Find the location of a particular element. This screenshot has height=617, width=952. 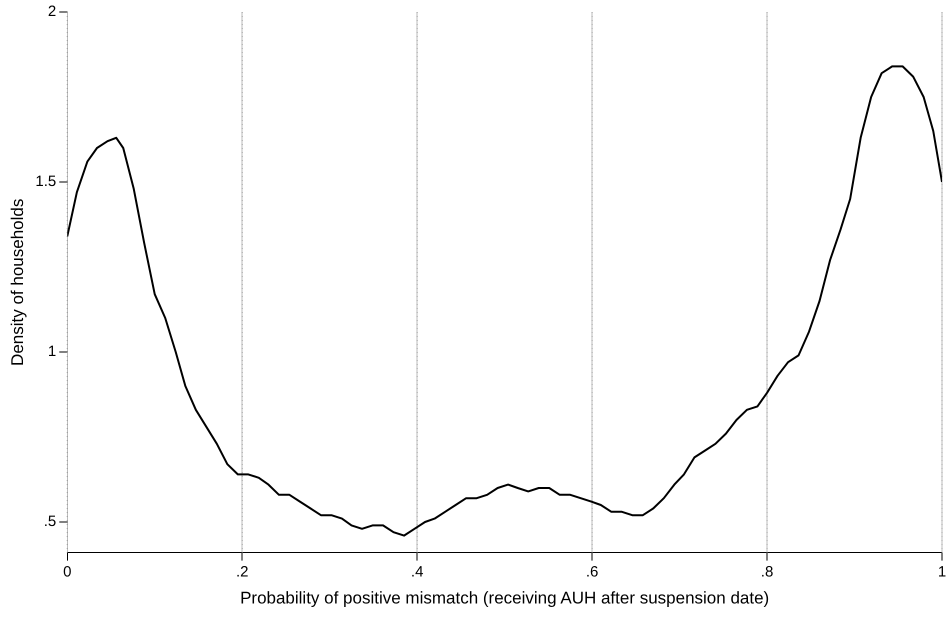

y-tick-label: 1.5 is located at coordinates (45, 181).